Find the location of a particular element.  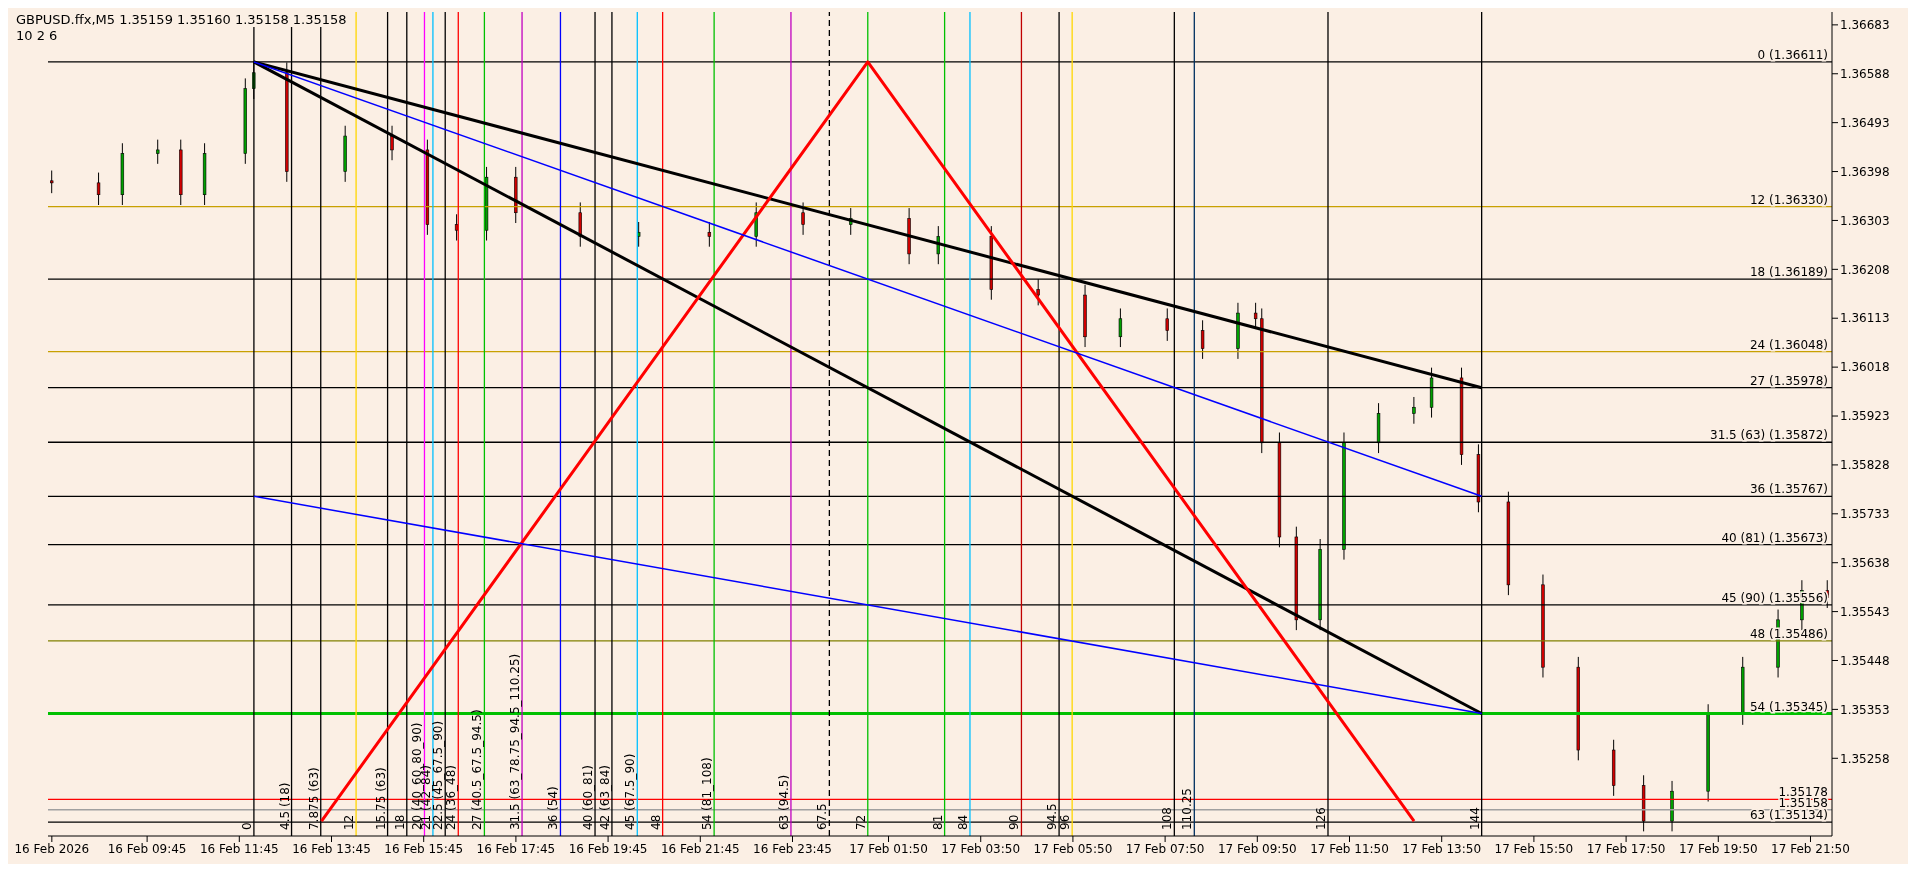

x-tick-label: 16 Feb 19:45 is located at coordinates (608, 848).